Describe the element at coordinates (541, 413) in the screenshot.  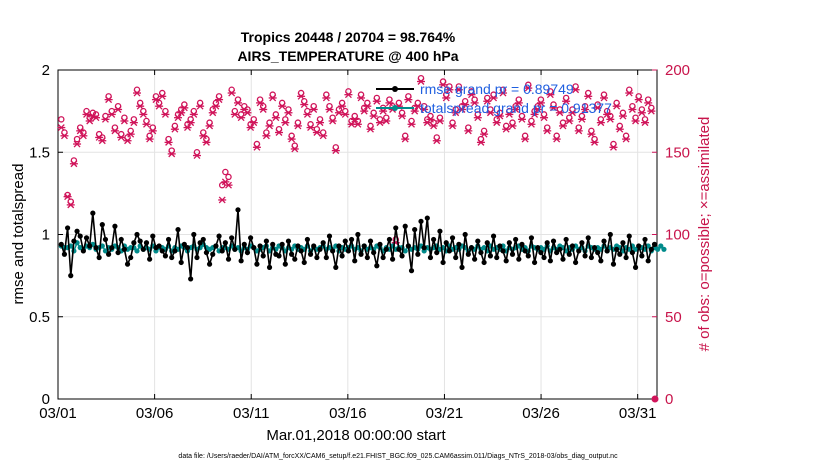
I see `x-tick-label: 03/26` at that location.